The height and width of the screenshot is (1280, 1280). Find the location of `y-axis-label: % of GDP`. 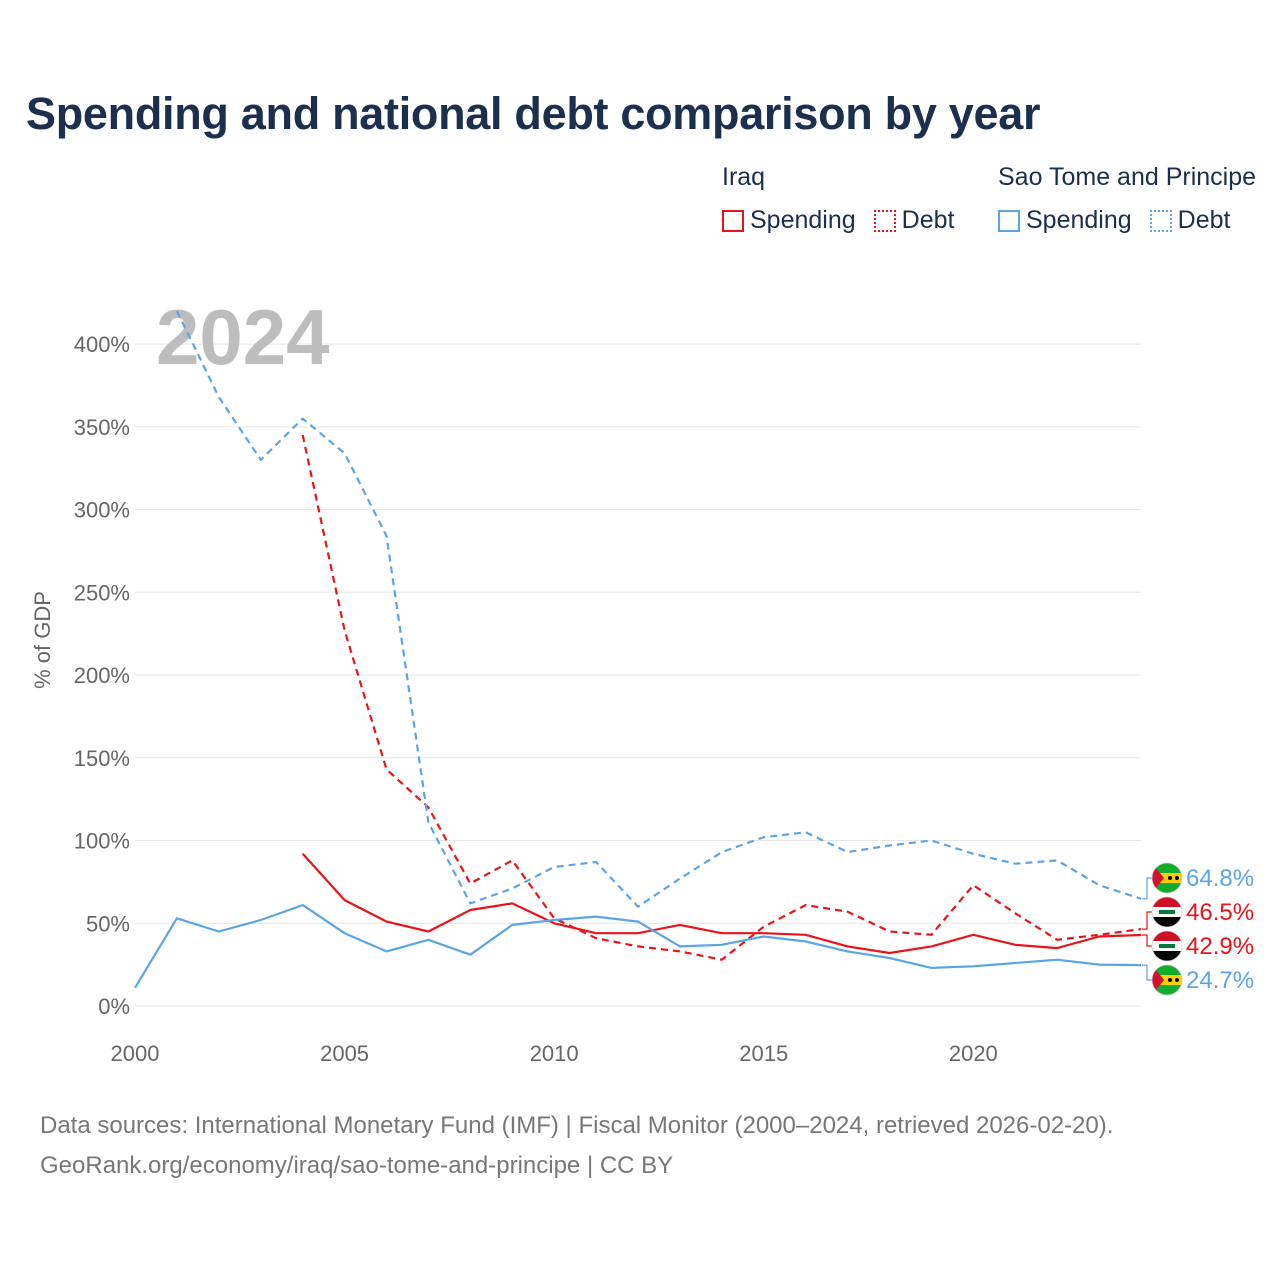

y-axis-label: % of GDP is located at coordinates (42, 640).